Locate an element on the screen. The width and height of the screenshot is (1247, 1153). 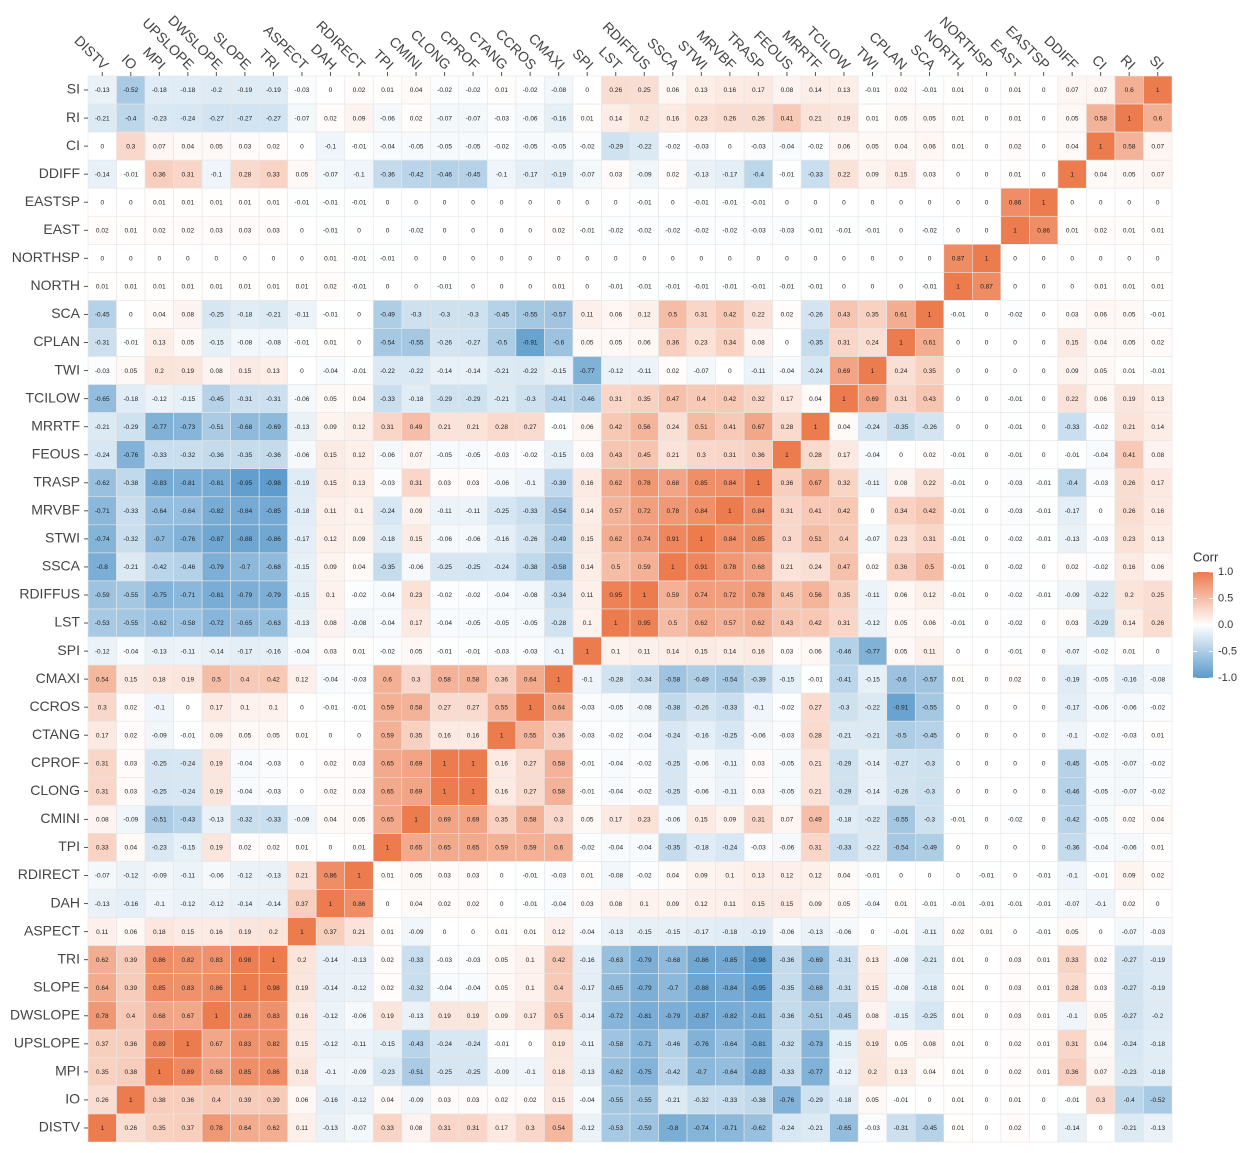
y-tick-label: DWSLOPE is located at coordinates (45, 1014).